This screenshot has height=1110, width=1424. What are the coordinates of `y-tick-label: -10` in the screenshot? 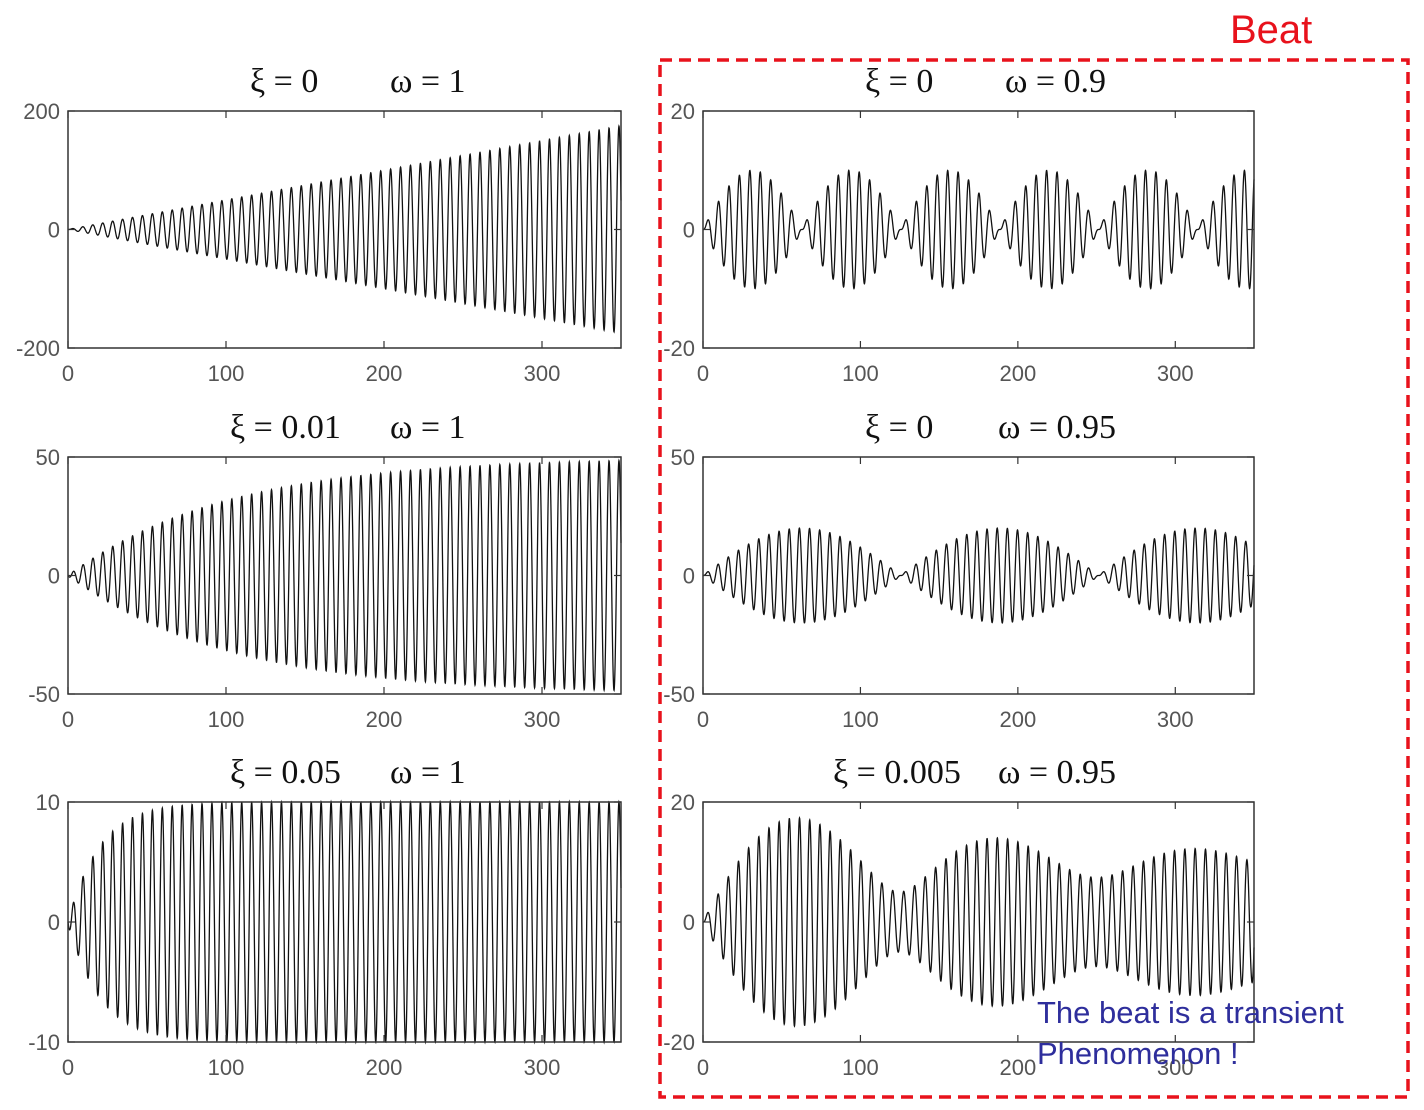 It's located at (44, 1042).